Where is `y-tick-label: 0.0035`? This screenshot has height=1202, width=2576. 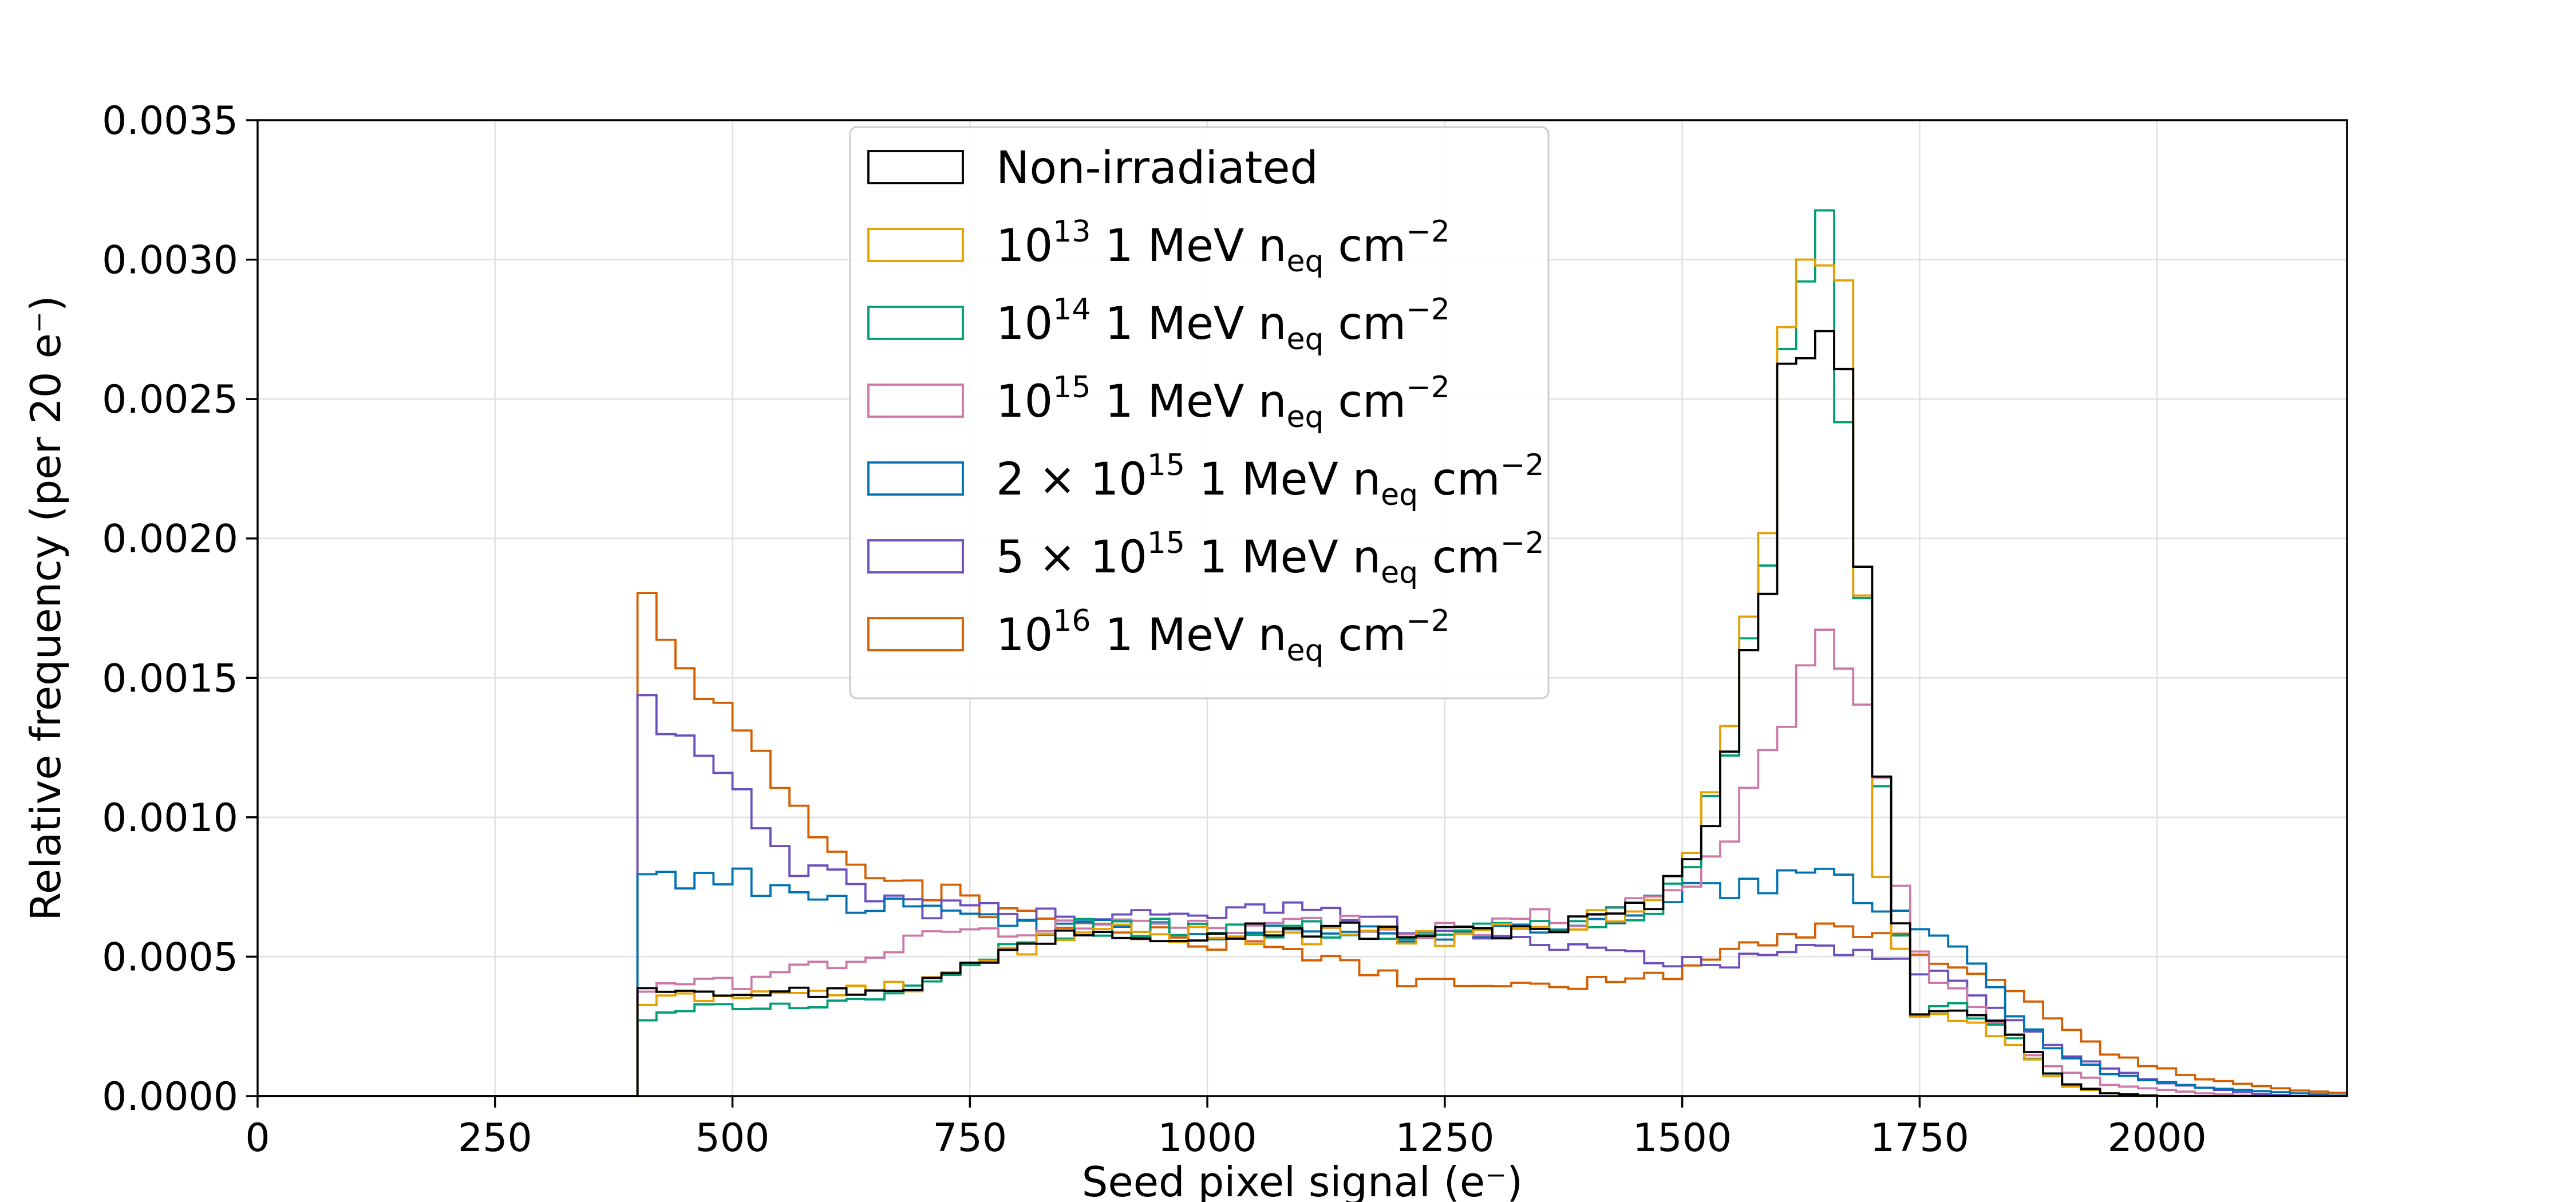
y-tick-label: 0.0035 is located at coordinates (170, 121).